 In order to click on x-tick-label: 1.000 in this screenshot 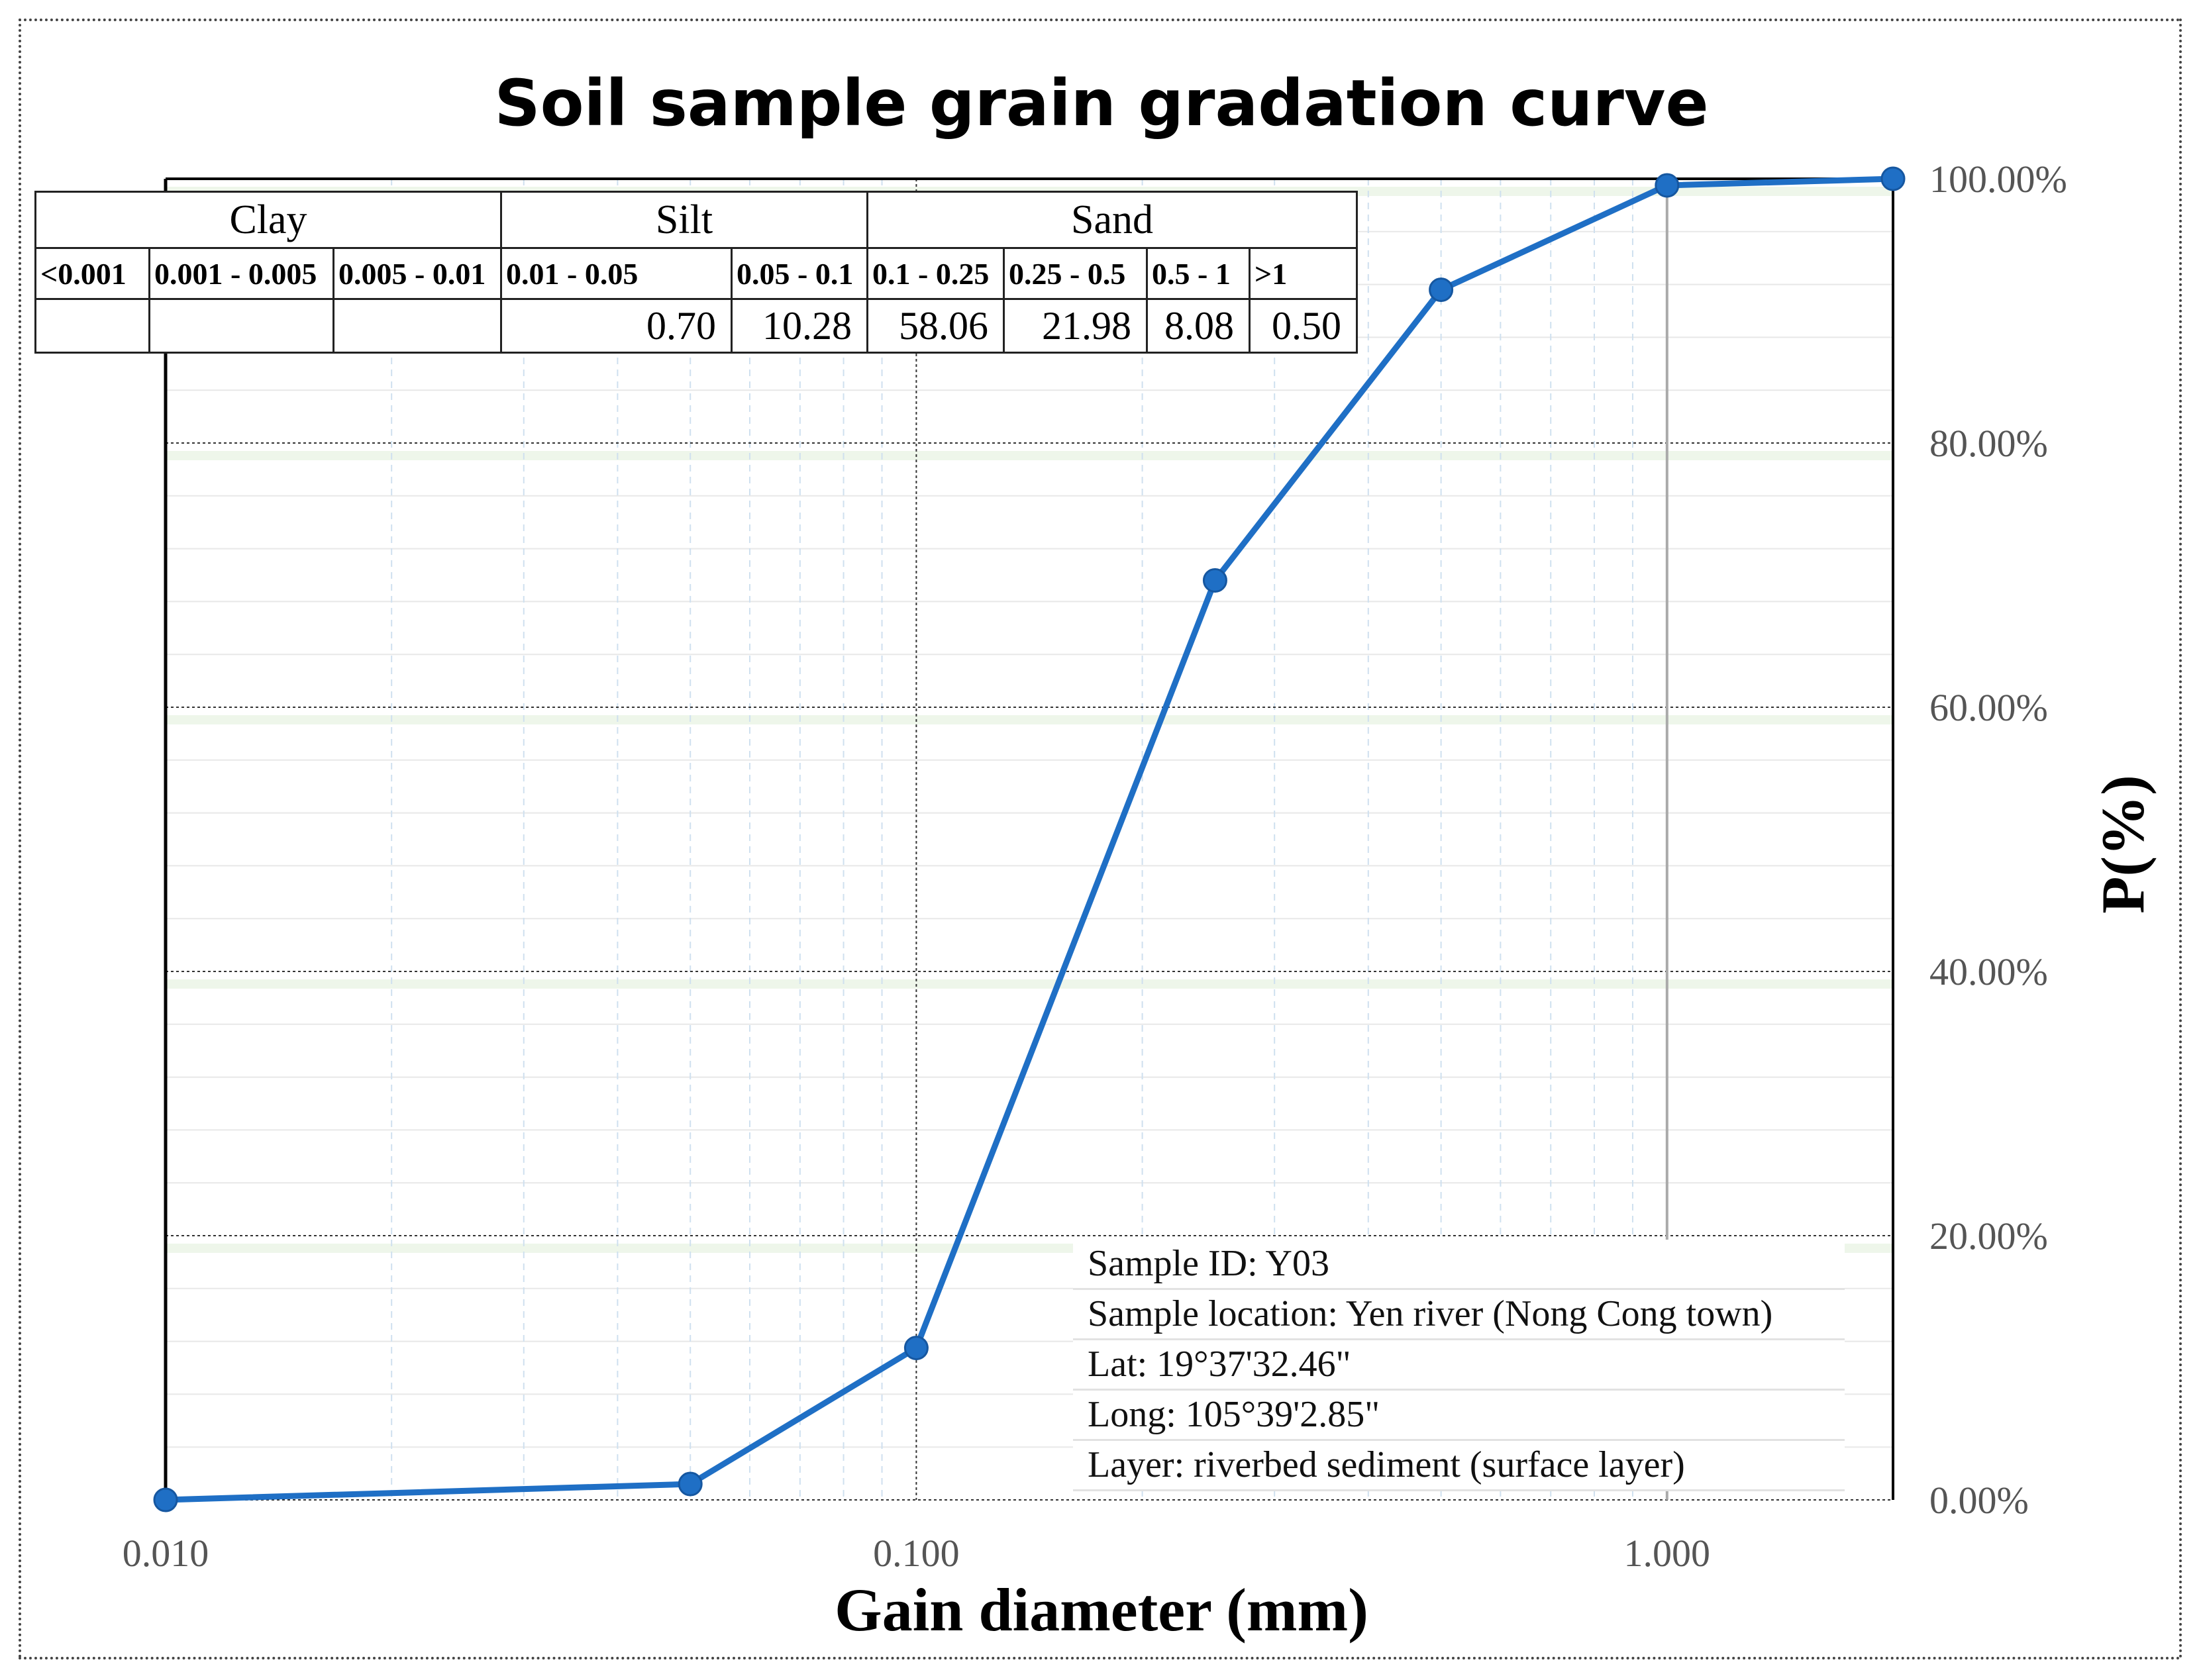, I will do `click(1667, 1553)`.